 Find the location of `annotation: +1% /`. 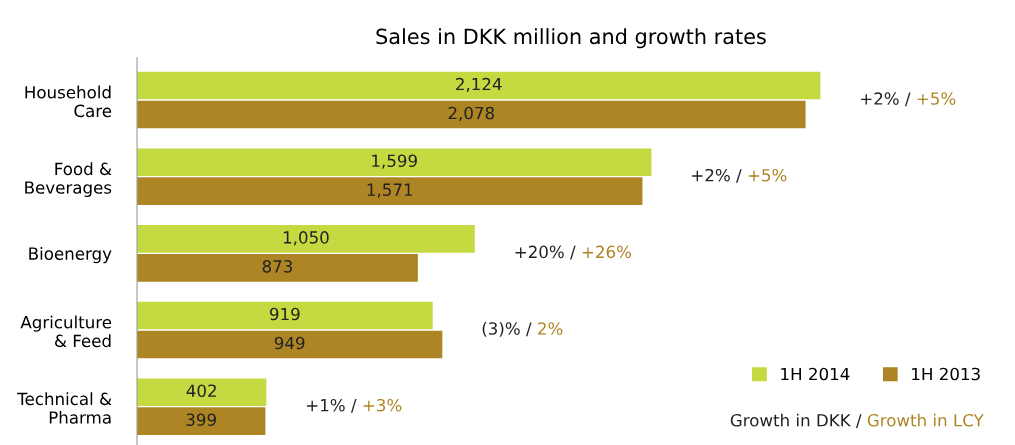

annotation: +1% / is located at coordinates (332, 405).